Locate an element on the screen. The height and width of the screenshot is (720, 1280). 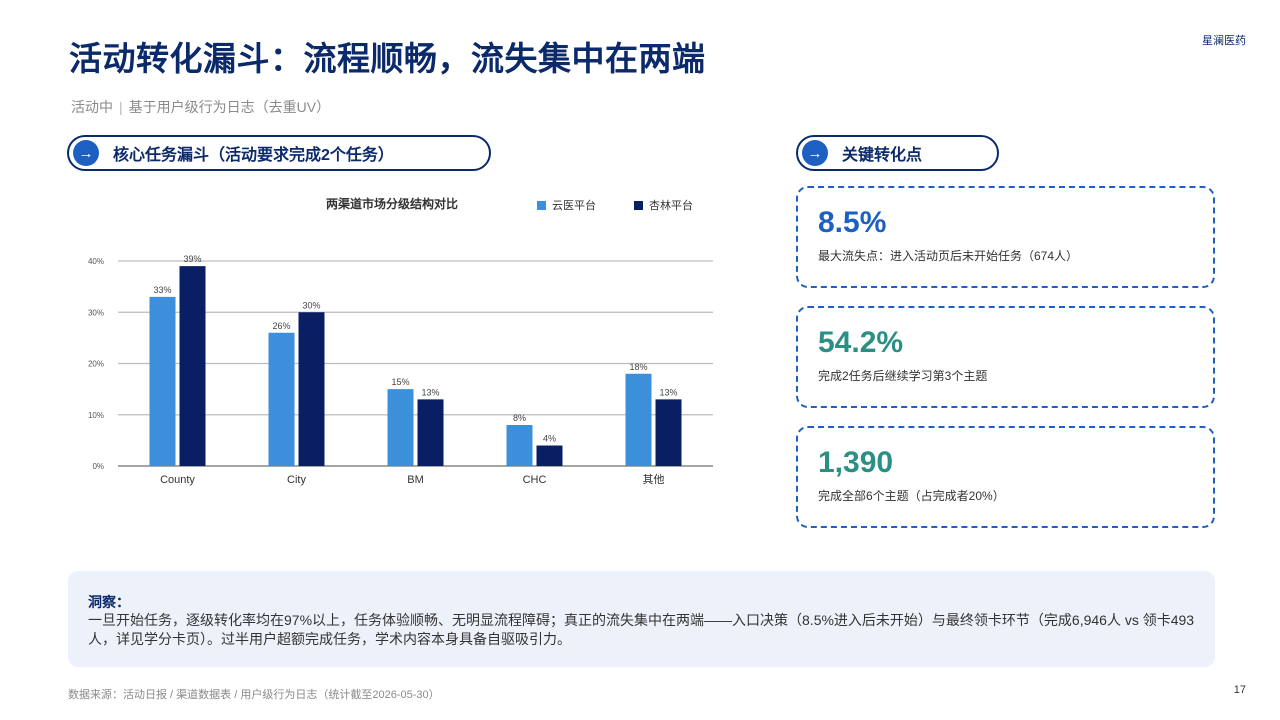
legend-label-series-2: 杏林平台 is located at coordinates (671, 205).